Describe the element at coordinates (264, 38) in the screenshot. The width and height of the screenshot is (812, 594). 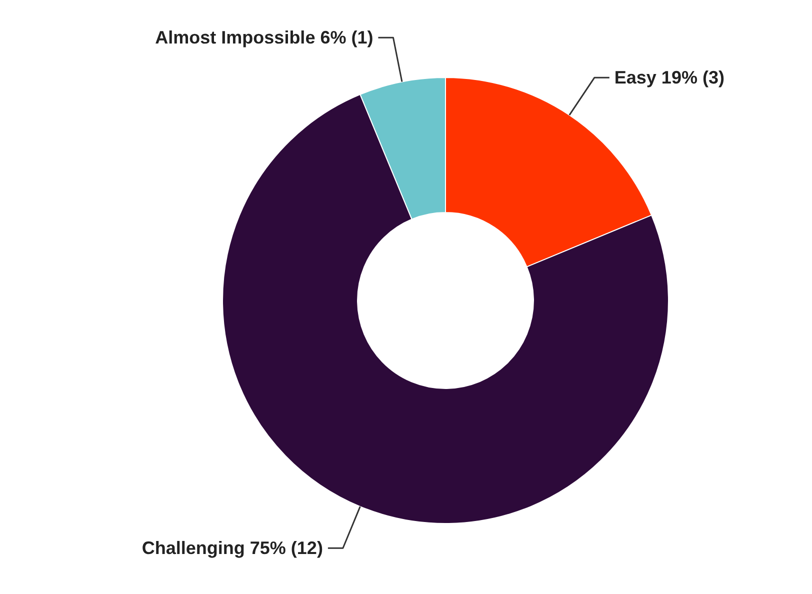
I see `slice-label: Almost Impossible 6% (1)` at that location.